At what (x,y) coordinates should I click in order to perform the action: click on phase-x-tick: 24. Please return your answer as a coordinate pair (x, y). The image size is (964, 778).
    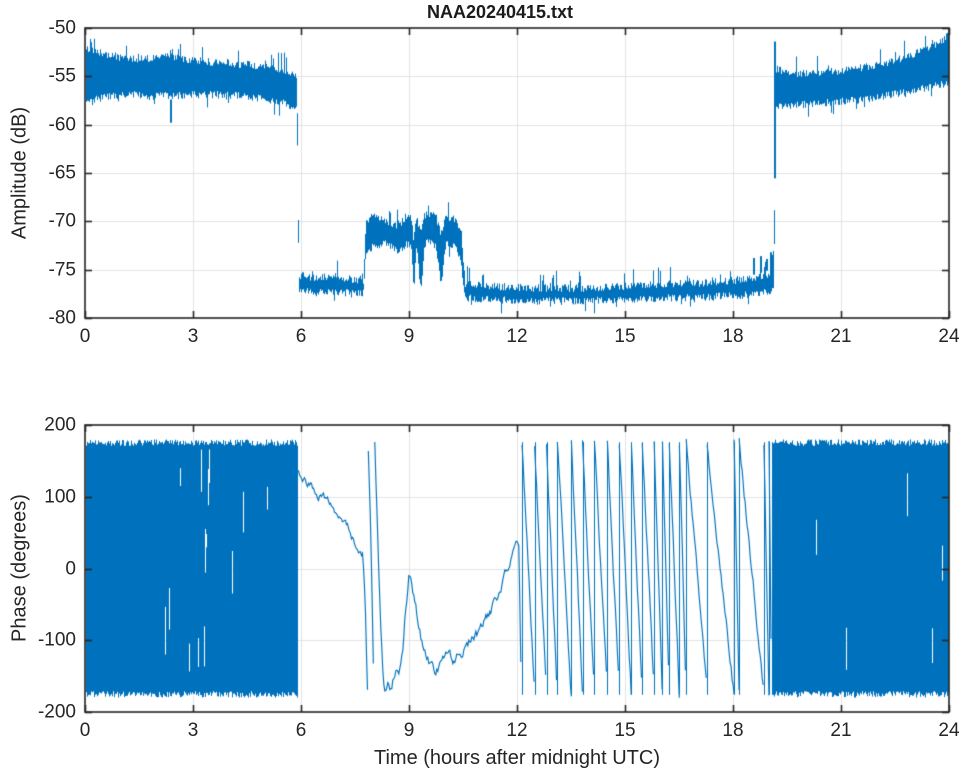
    Looking at the image, I should click on (949, 730).